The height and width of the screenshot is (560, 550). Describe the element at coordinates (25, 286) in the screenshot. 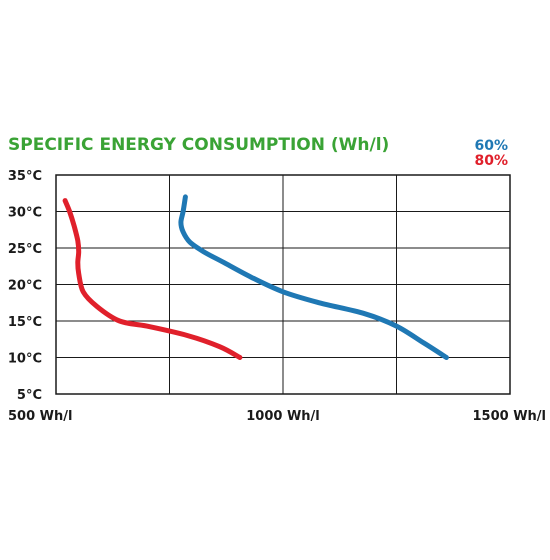

I see `y-tick-label: 20°C` at that location.